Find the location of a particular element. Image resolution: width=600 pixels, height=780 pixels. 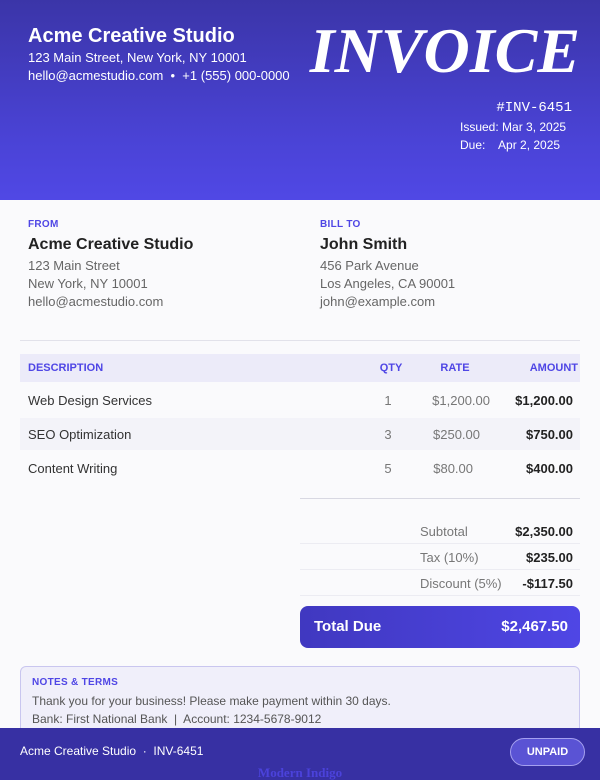

invoice-title: INVOICE is located at coordinates (444, 50).